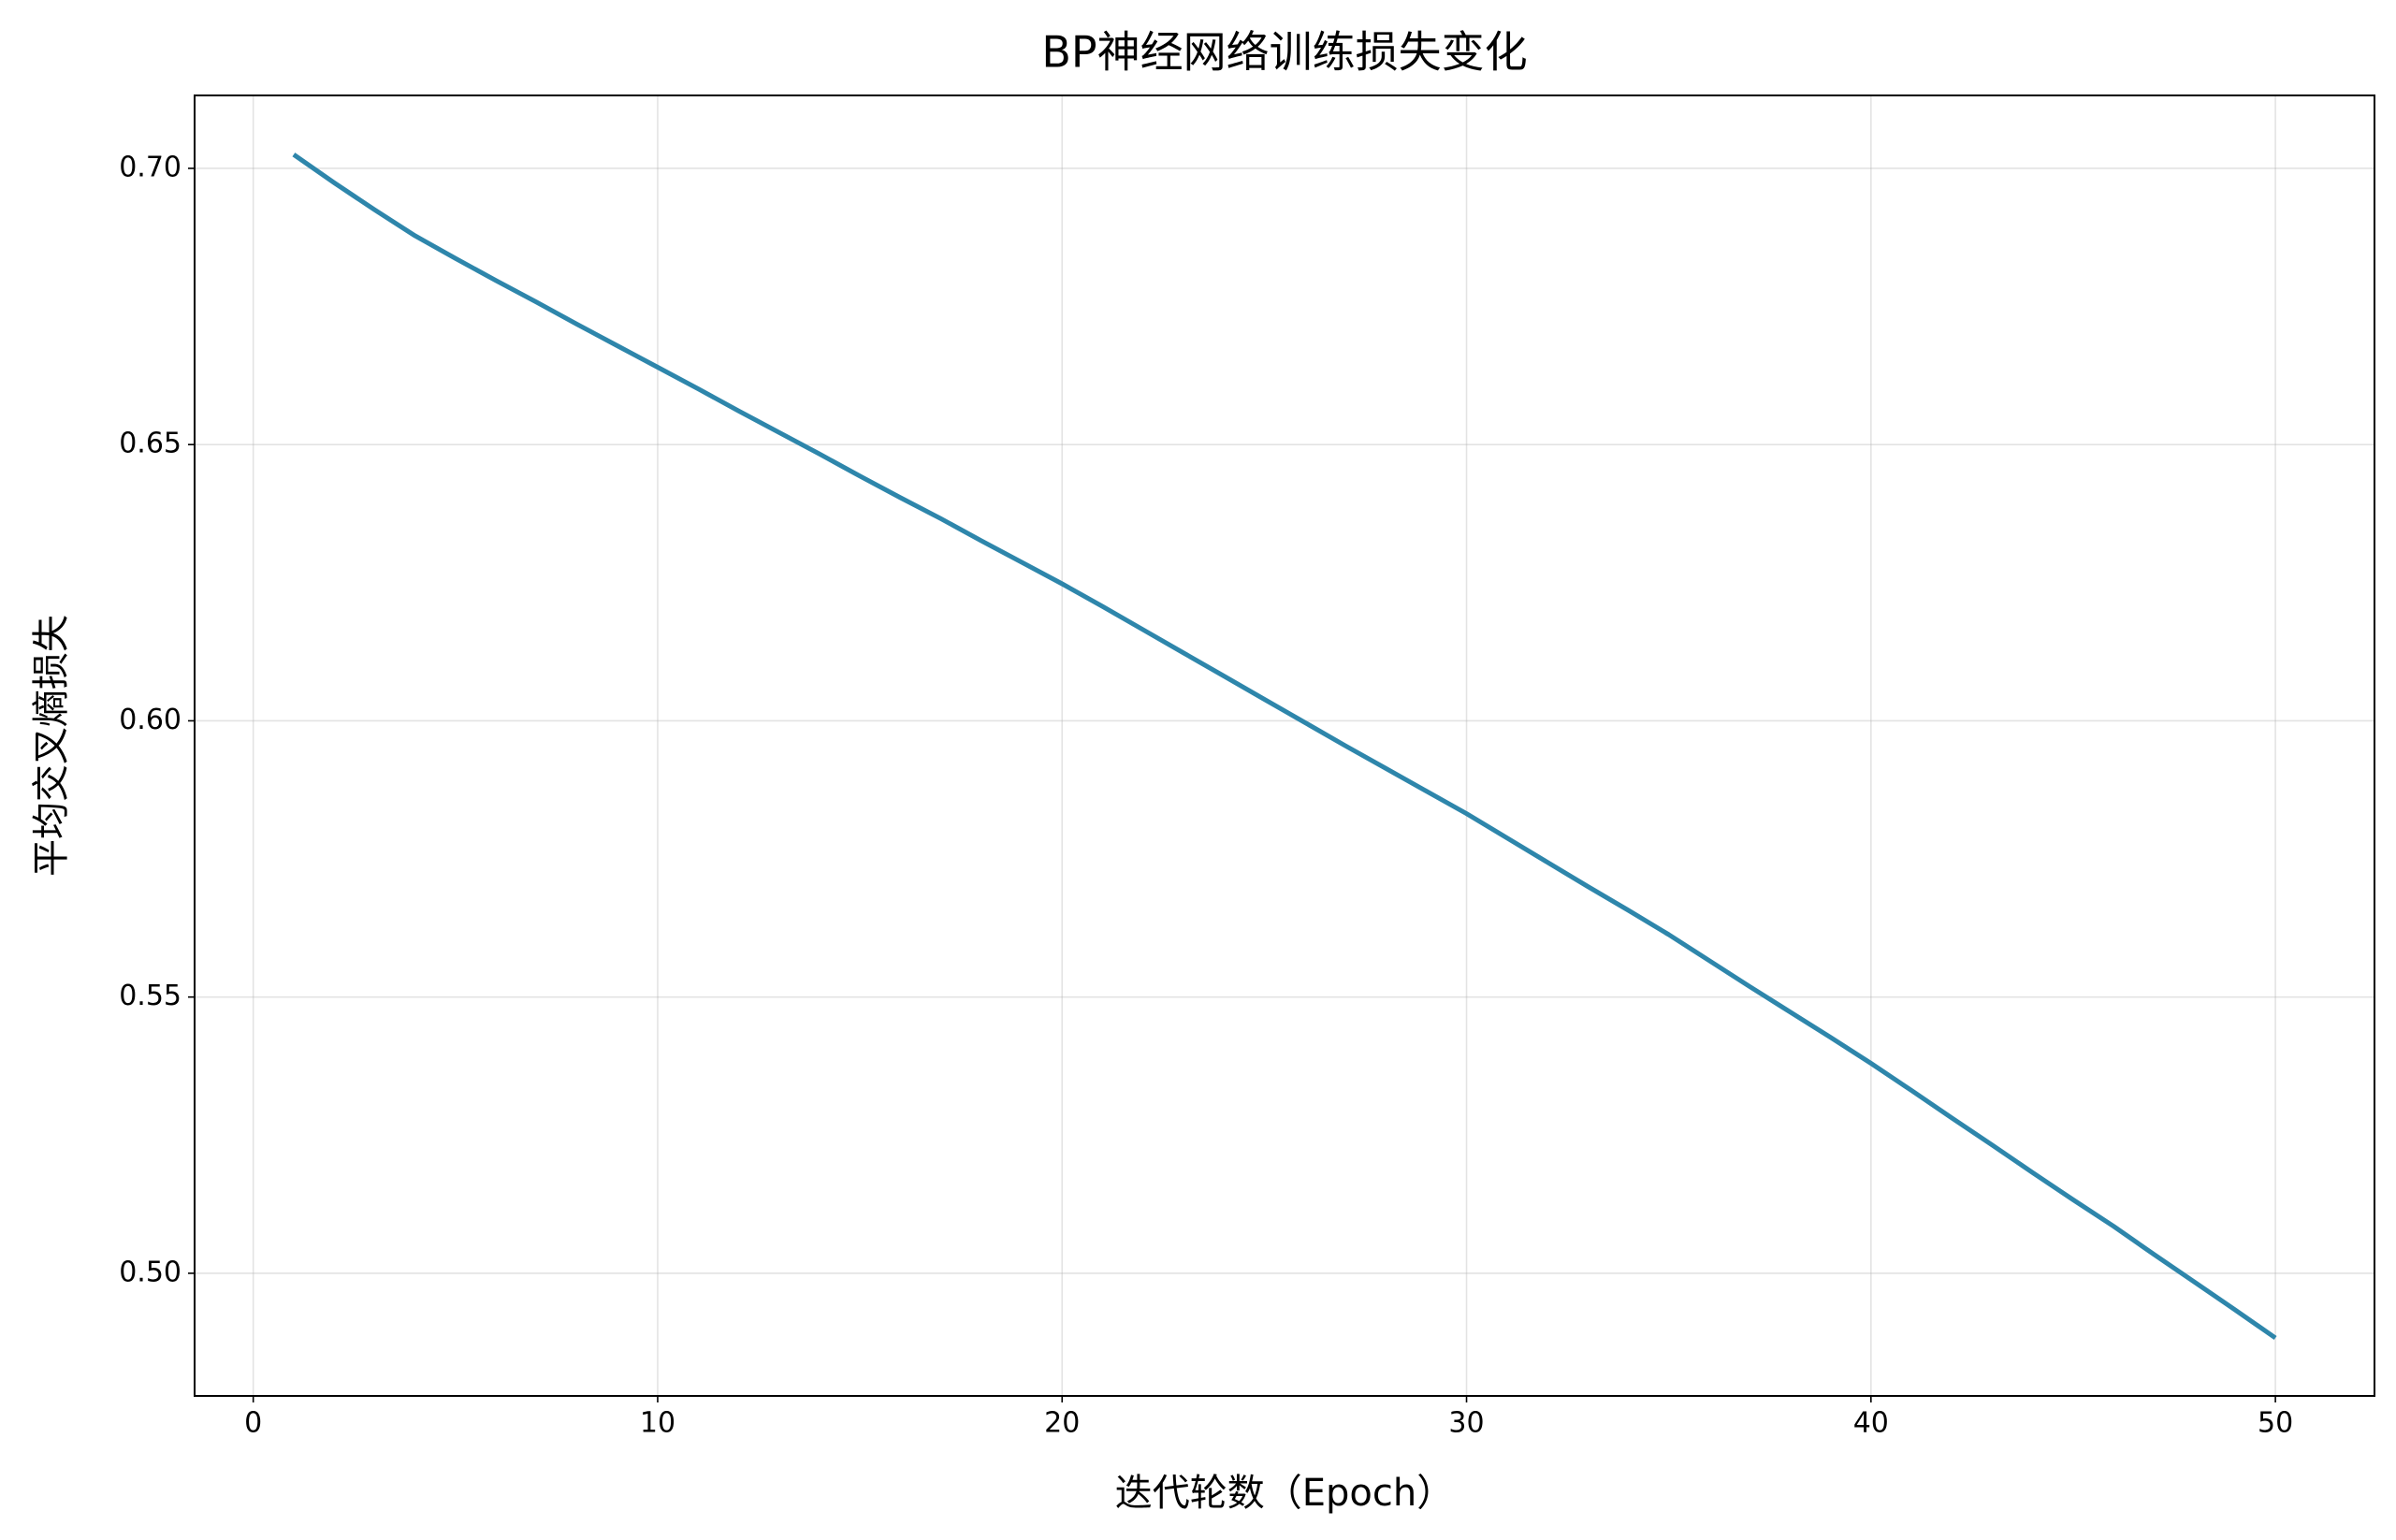  What do you see at coordinates (657, 1424) in the screenshot?
I see `x-tick-label: 10` at bounding box center [657, 1424].